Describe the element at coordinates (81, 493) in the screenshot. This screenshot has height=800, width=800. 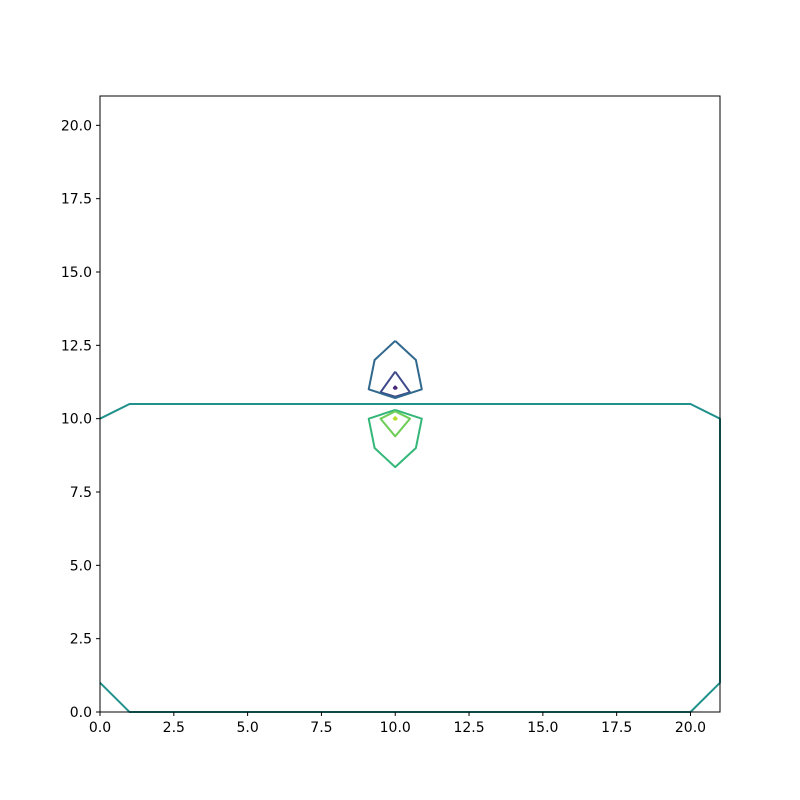
I see `y-tick-label: 7.5` at that location.